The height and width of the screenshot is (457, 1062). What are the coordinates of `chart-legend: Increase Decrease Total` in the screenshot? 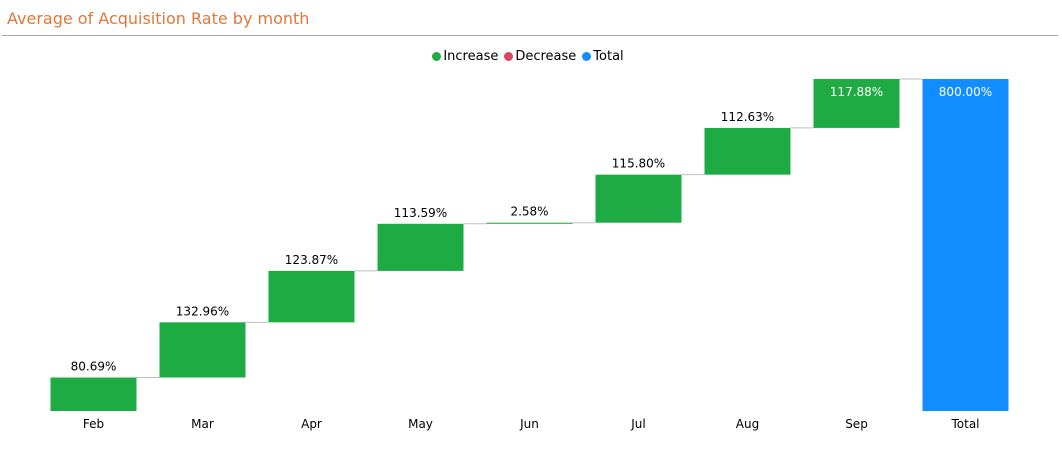 It's located at (531, 56).